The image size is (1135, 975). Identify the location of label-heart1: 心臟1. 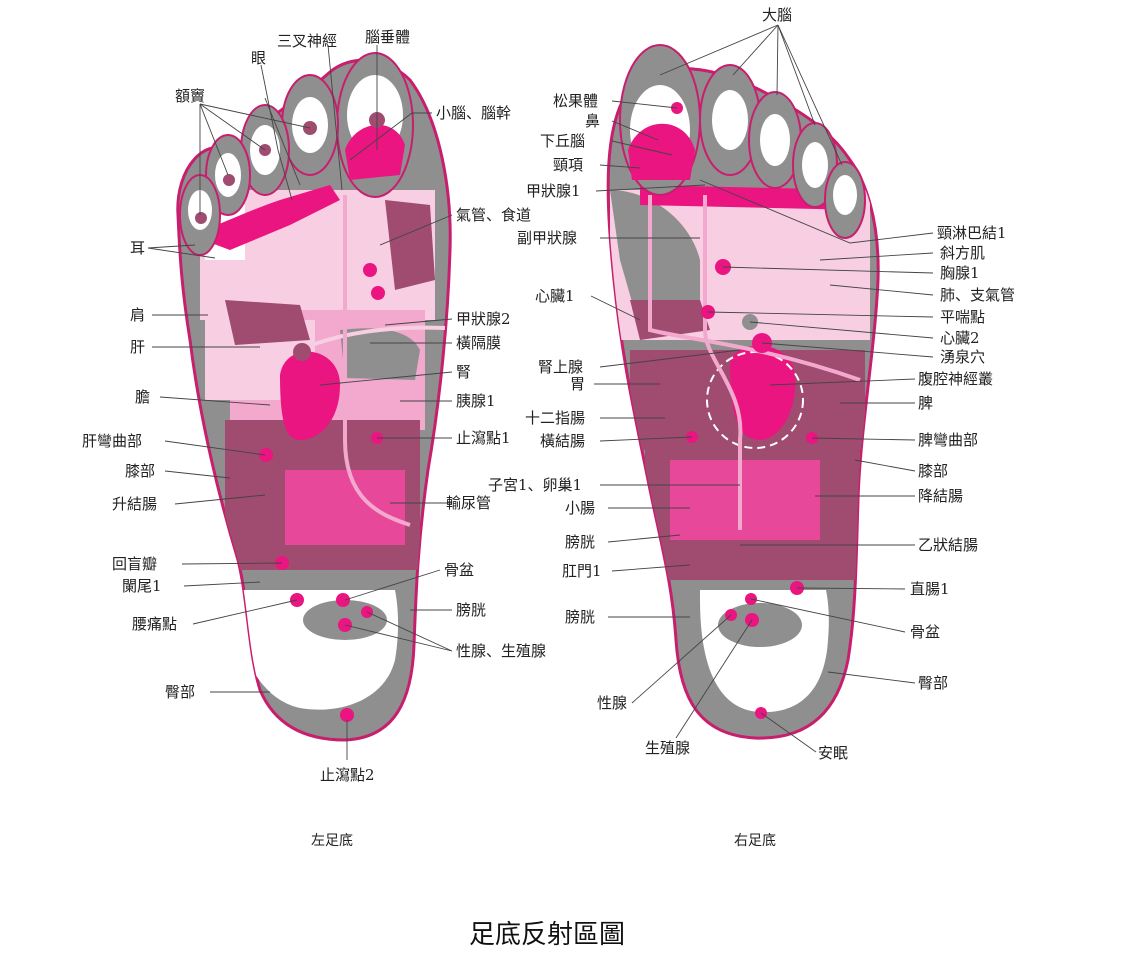
(555, 296).